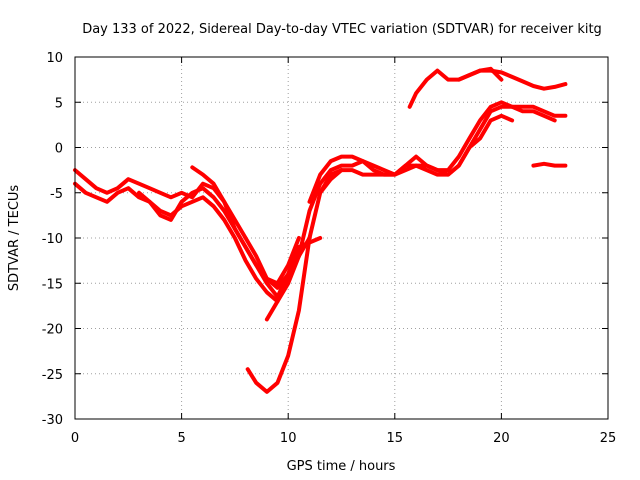 The width and height of the screenshot is (640, 480). What do you see at coordinates (14, 238) in the screenshot?
I see `y-axis-title: SDTVAR / TECUs` at bounding box center [14, 238].